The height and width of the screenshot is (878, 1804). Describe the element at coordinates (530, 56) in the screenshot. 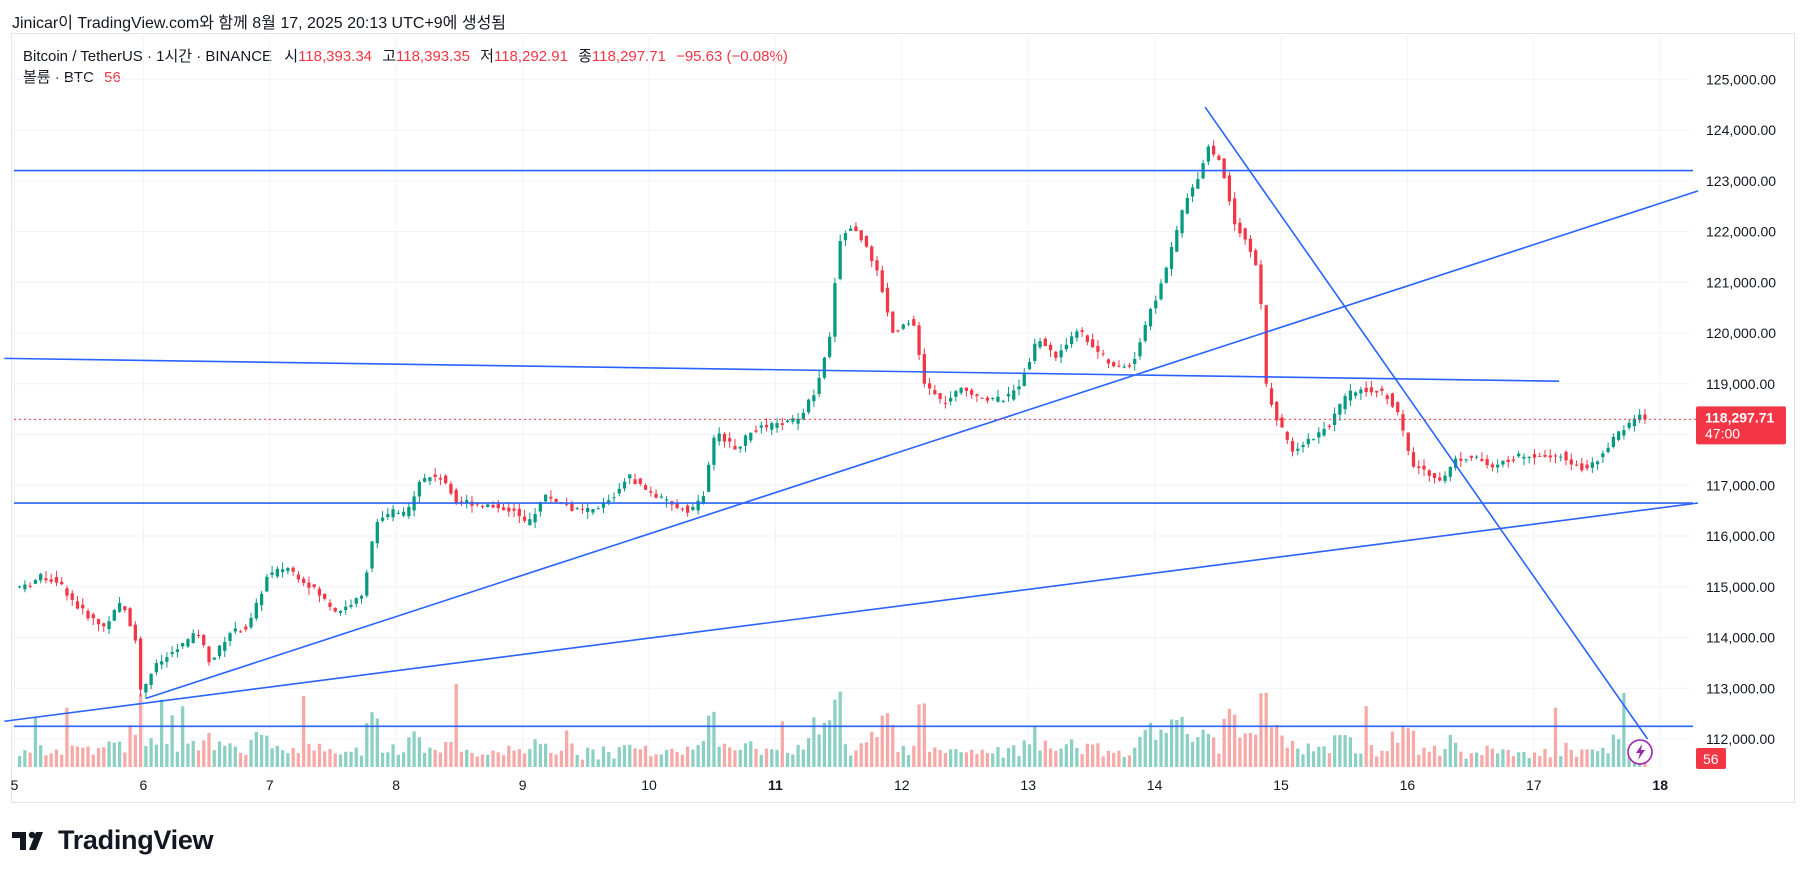

I see `low-value: 118,292.91` at that location.